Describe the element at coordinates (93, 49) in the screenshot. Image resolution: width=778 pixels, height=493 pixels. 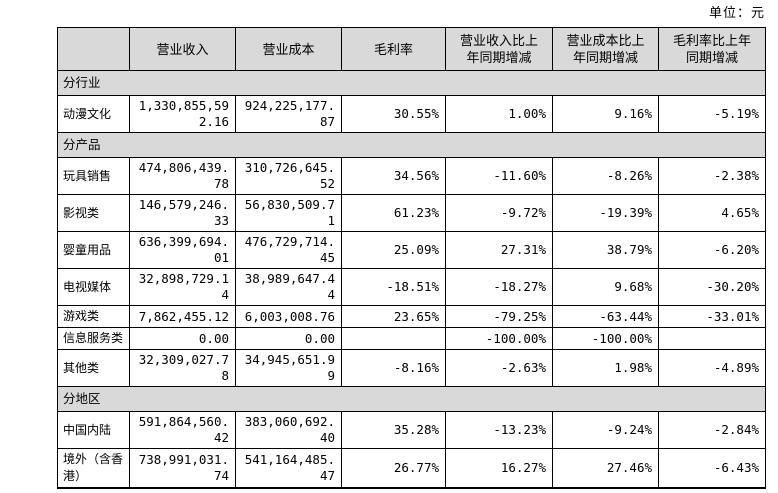
I see `column-header-blank` at that location.